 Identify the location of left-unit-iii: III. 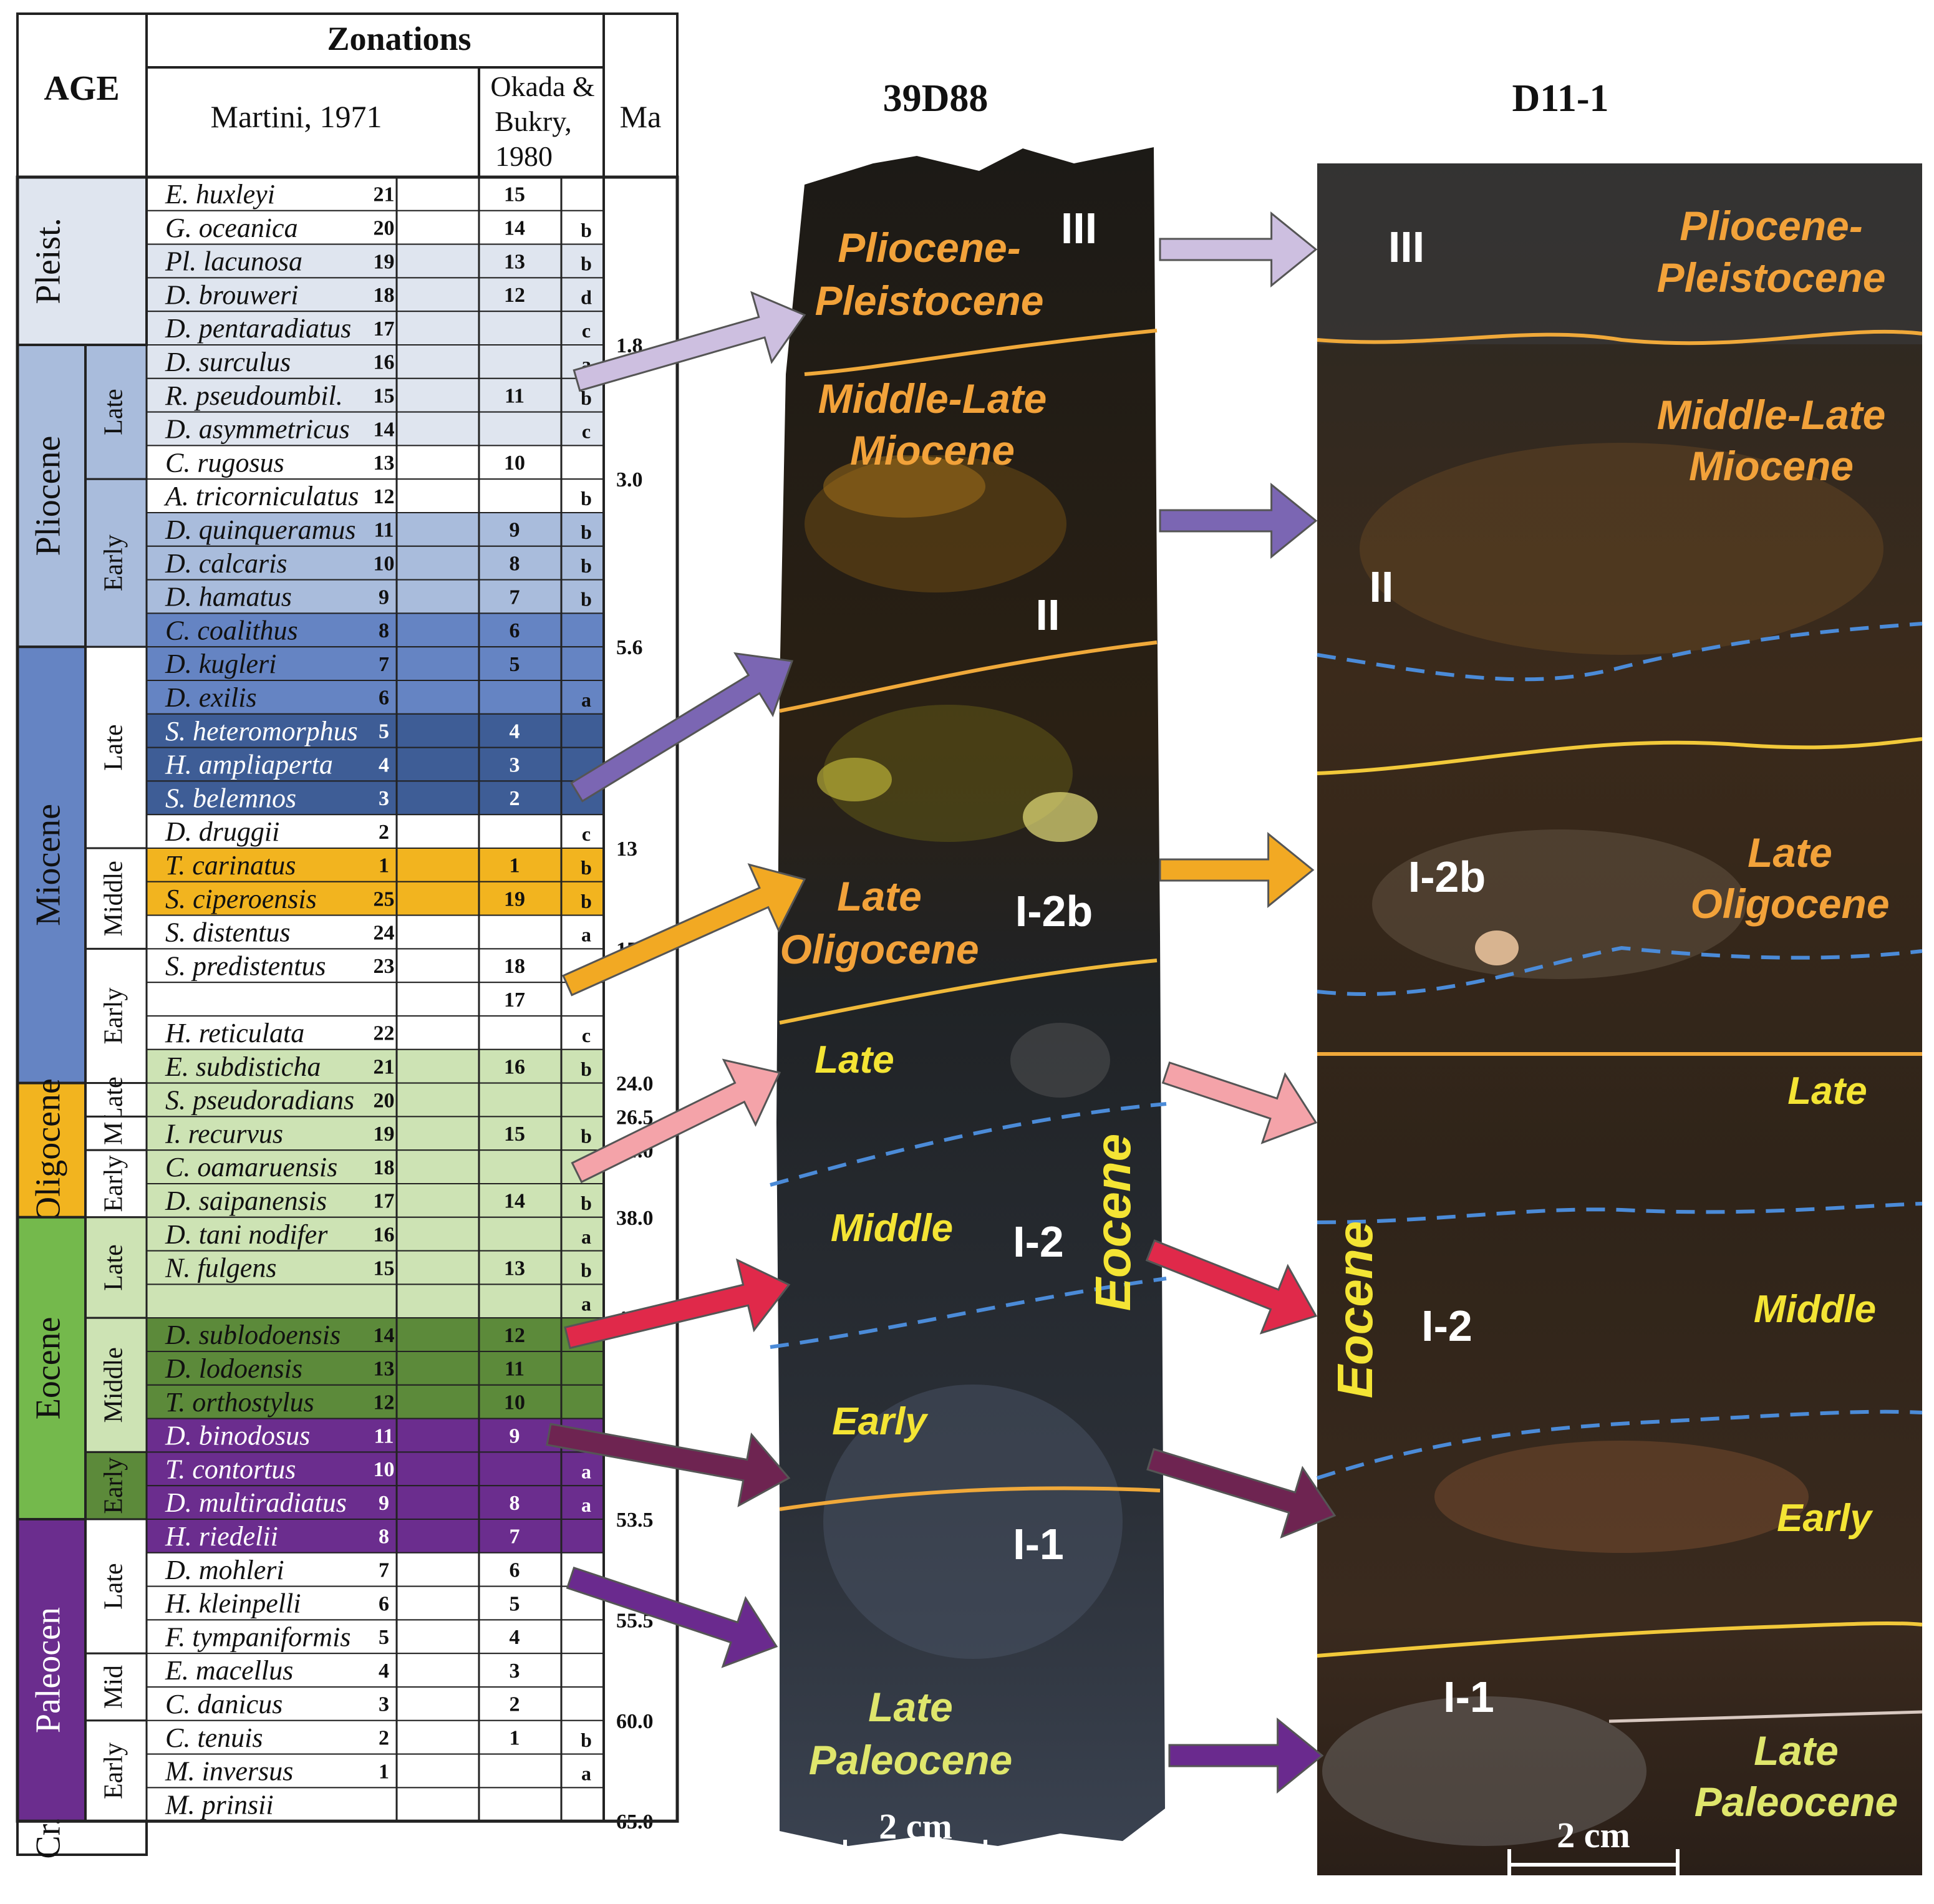
(1079, 228).